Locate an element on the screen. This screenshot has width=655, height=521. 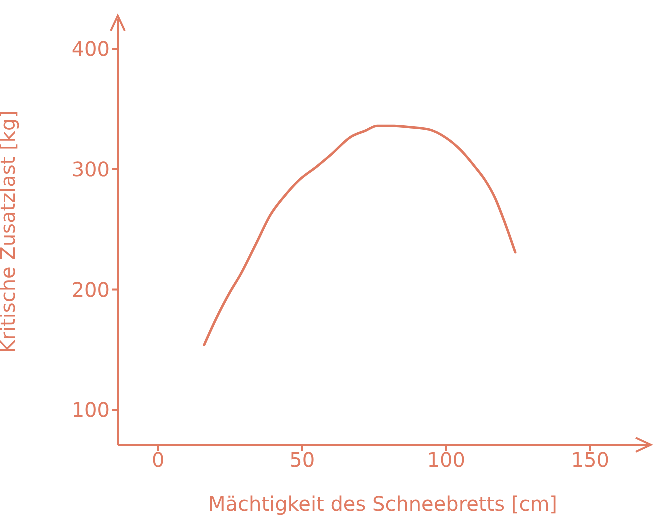
x-axis-title: Mächtigkeit des Schneebretts [cm] is located at coordinates (383, 504).